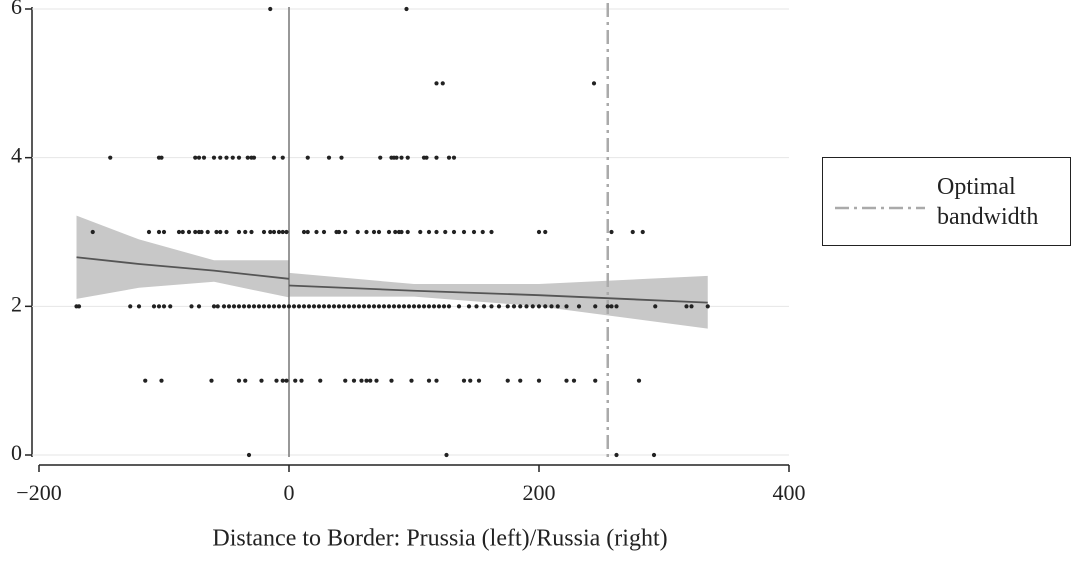 Image resolution: width=1086 pixels, height=562 pixels. Describe the element at coordinates (16, 303) in the screenshot. I see `y-tick-label: 2` at that location.